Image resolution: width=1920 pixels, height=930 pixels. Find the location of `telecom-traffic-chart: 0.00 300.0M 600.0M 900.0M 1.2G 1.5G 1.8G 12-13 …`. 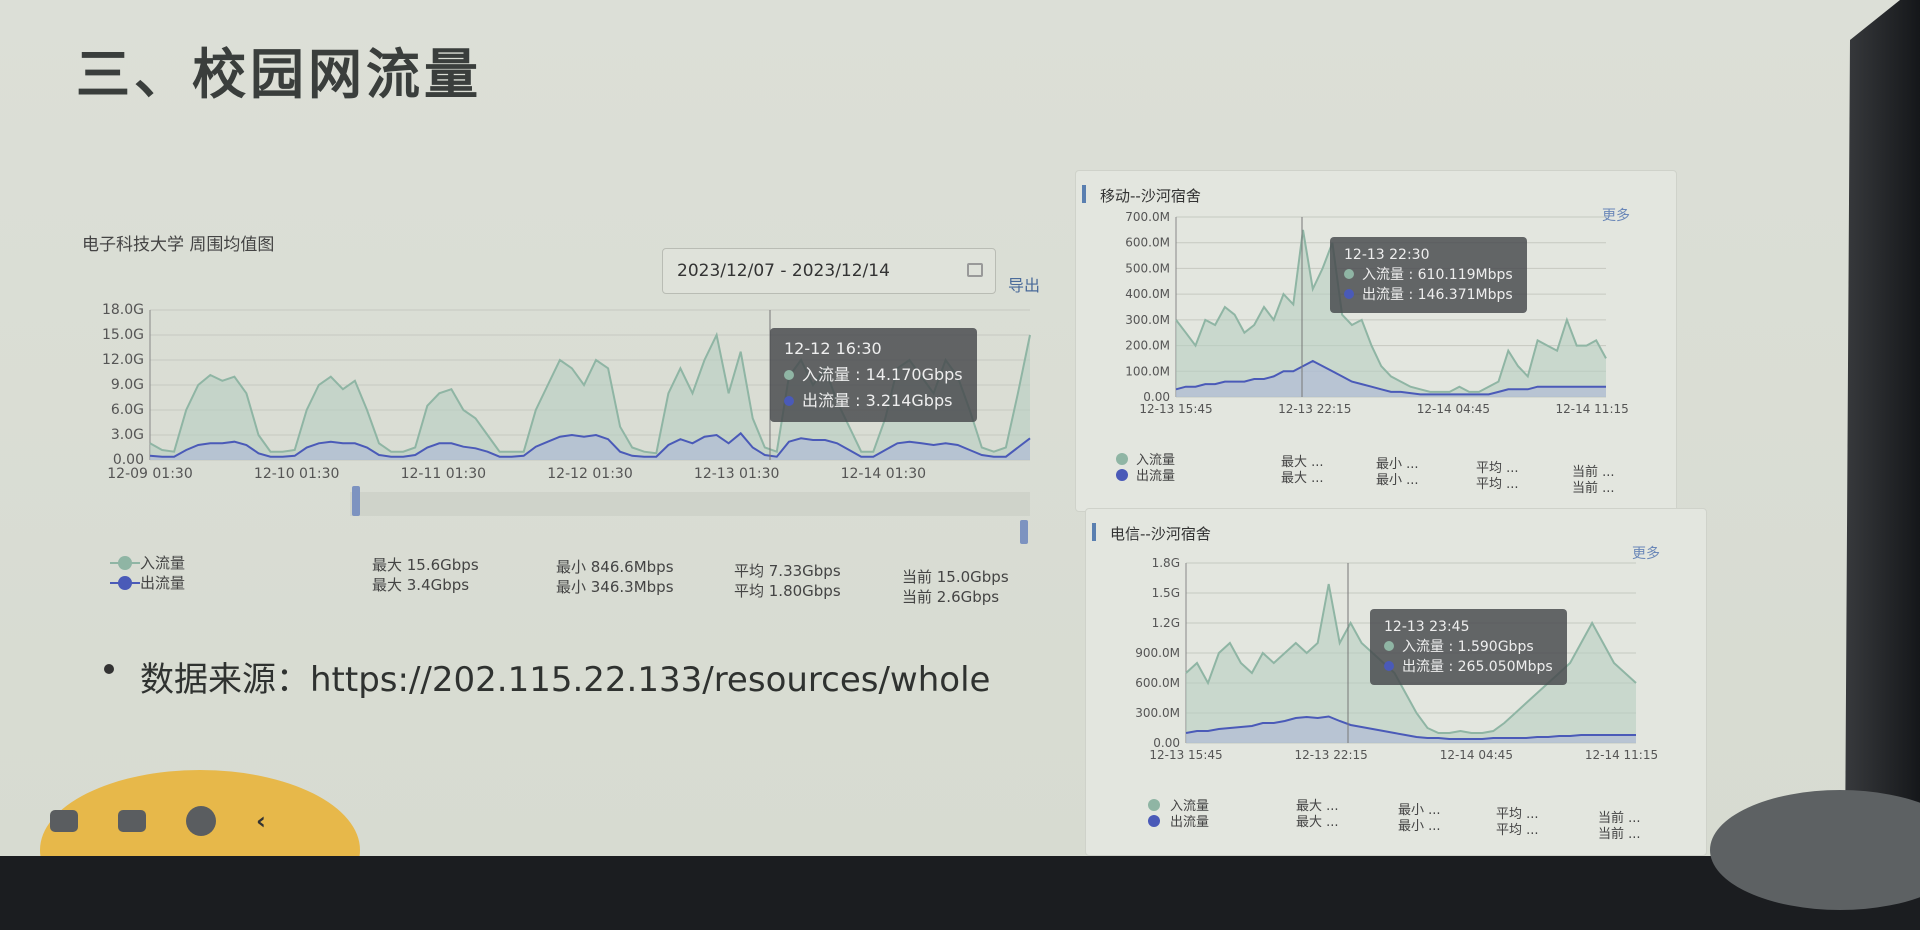

telecom-traffic-chart: 0.00 300.0M 600.0M 900.0M 1.2G 1.5G 1.8G 12-13 … is located at coordinates (1396, 659).